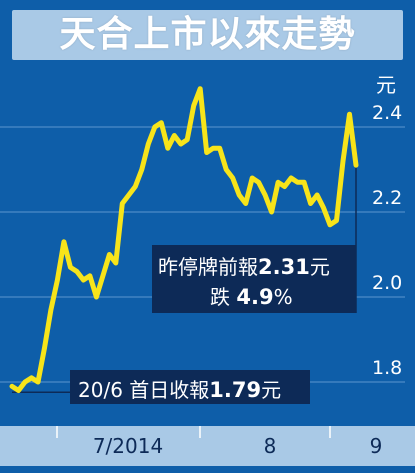 The image size is (415, 473). Describe the element at coordinates (387, 283) in the screenshot. I see `y-tick-label: 2.0` at that location.